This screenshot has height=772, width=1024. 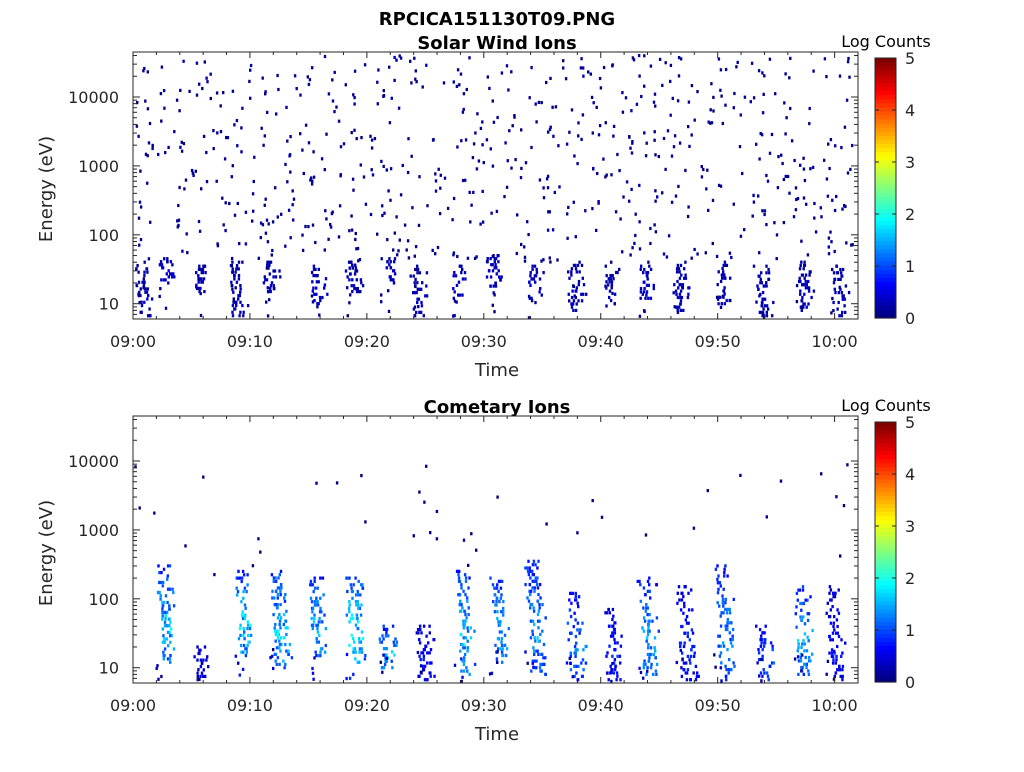 I want to click on figure-title: RPCICA151130T09.PNG, so click(x=497, y=19).